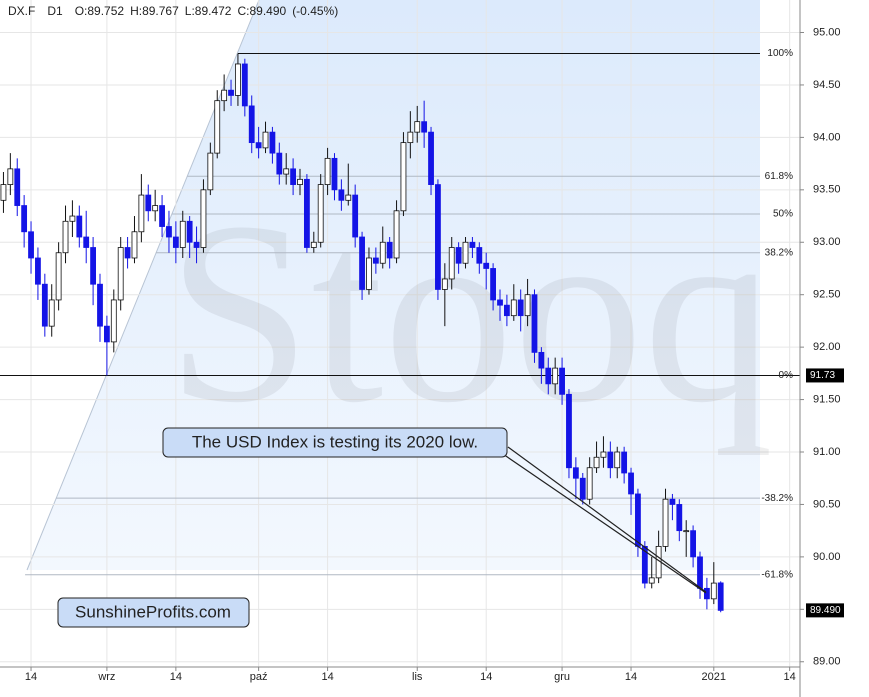  Describe the element at coordinates (417, 677) in the screenshot. I see `x-tick-label: lis` at that location.